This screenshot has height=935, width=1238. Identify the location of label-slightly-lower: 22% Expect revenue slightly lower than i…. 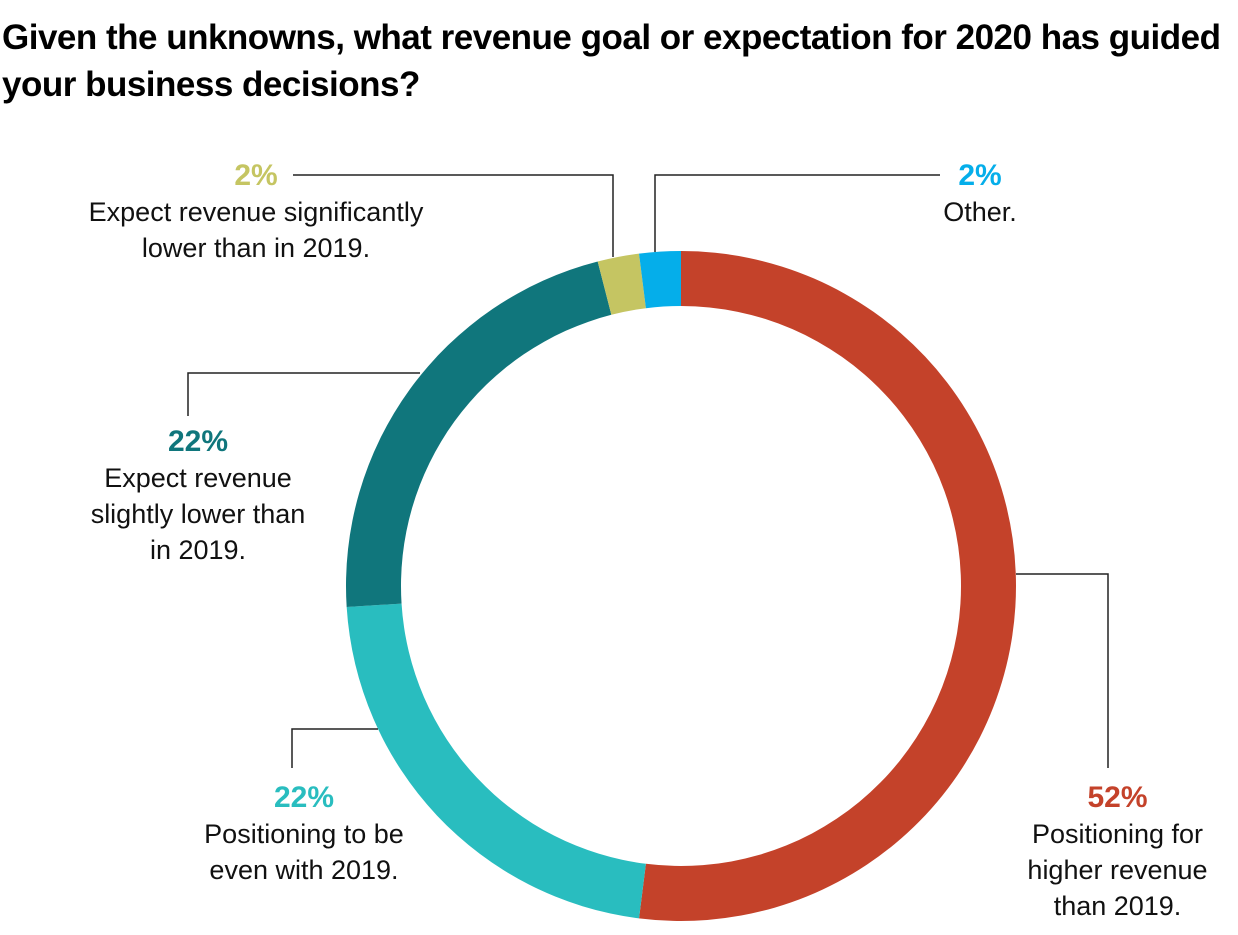
(198, 496).